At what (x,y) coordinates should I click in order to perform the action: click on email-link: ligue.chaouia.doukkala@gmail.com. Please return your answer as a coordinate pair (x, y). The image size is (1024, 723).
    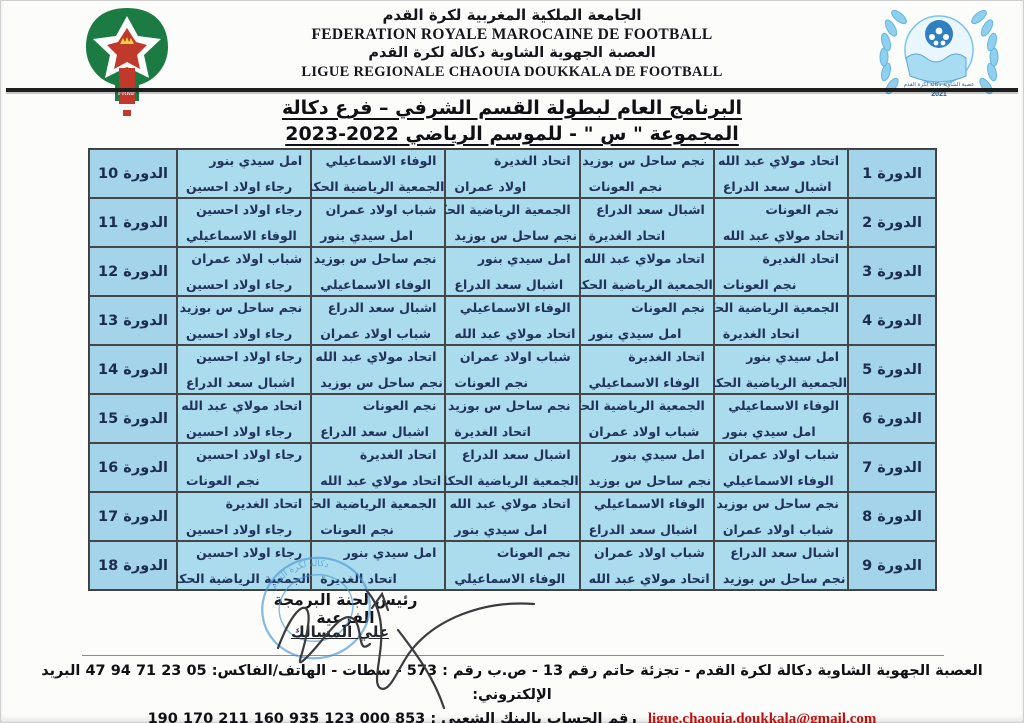
    Looking at the image, I should click on (762, 717).